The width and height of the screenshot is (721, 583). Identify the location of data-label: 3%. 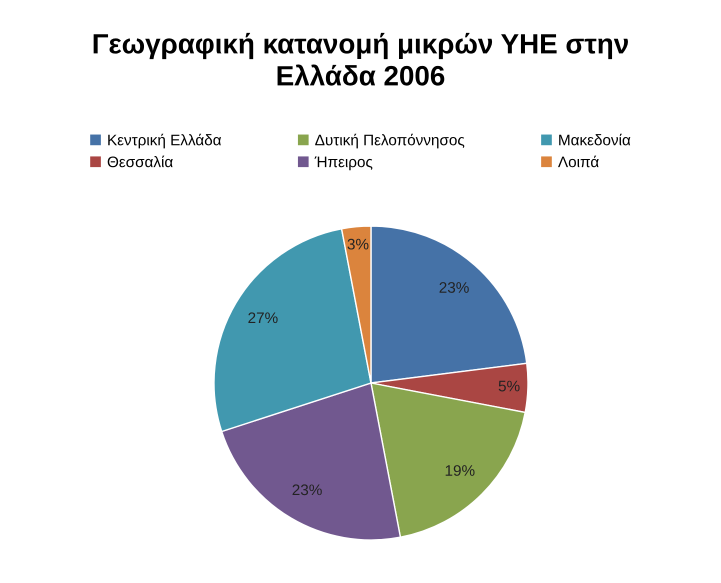
(358, 244).